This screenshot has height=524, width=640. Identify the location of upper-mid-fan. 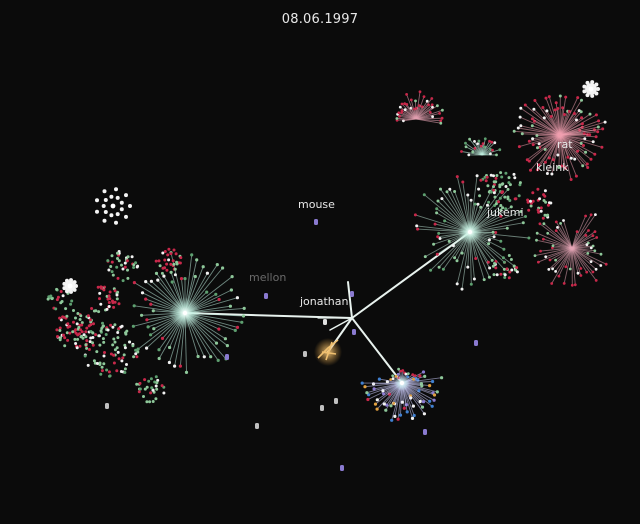
(481, 147).